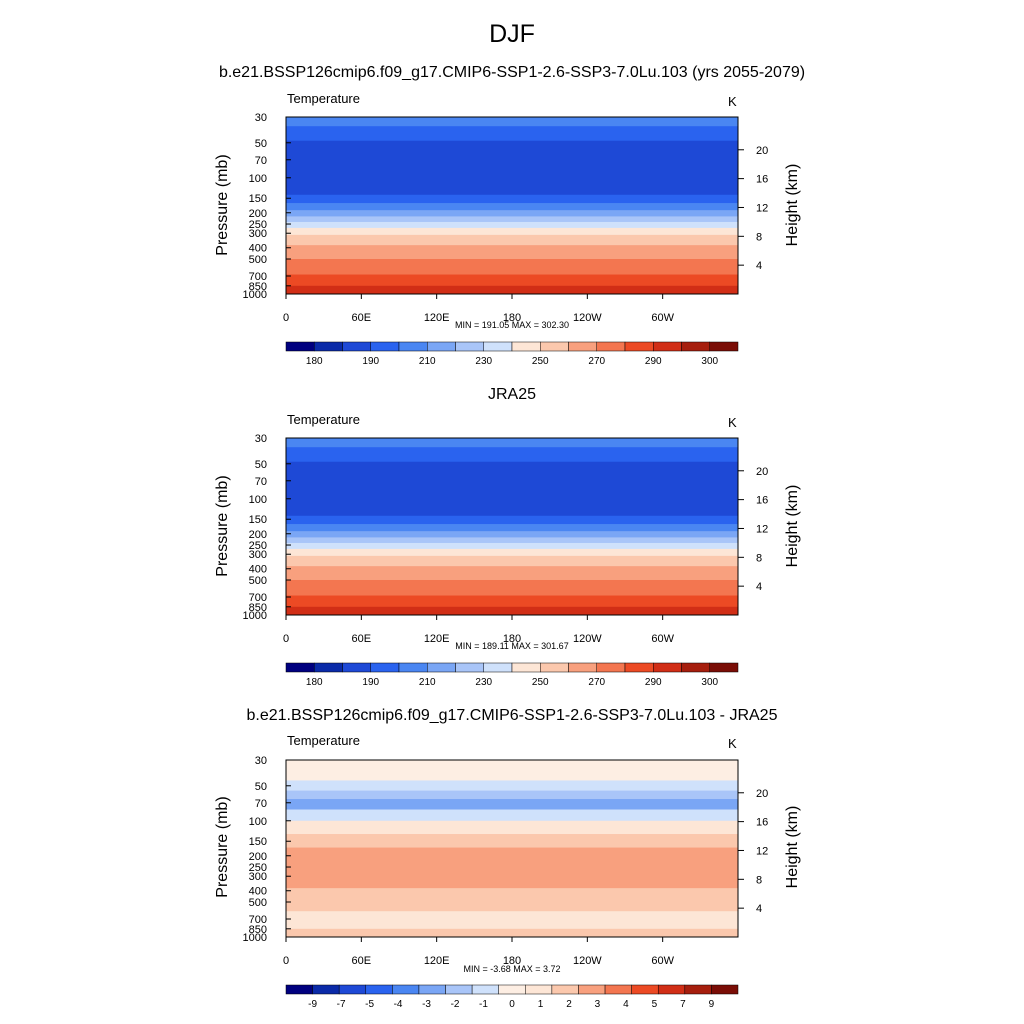 The height and width of the screenshot is (1024, 1024). Describe the element at coordinates (540, 361) in the screenshot. I see `colorbar-label: 250` at that location.